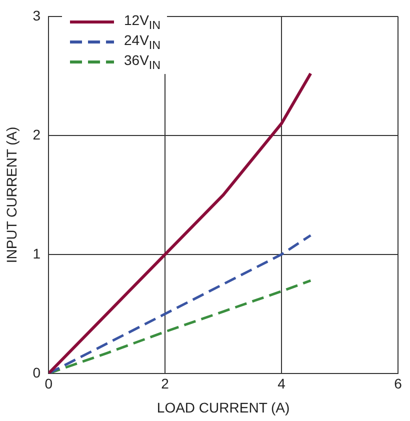  I want to click on x-tick-label: 4, so click(282, 384).